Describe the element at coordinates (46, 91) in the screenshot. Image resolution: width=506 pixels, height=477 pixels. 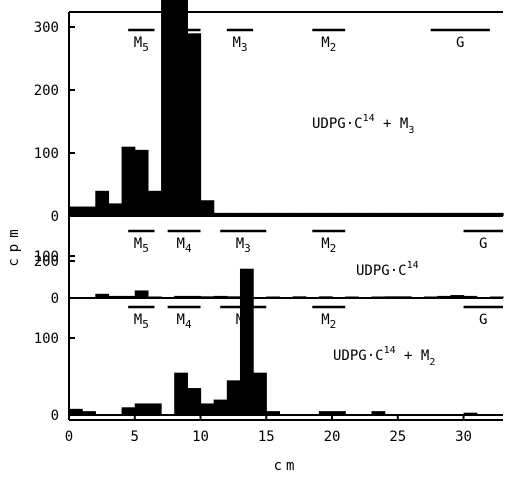
I see `y-tick-label-top-200: 200` at that location.